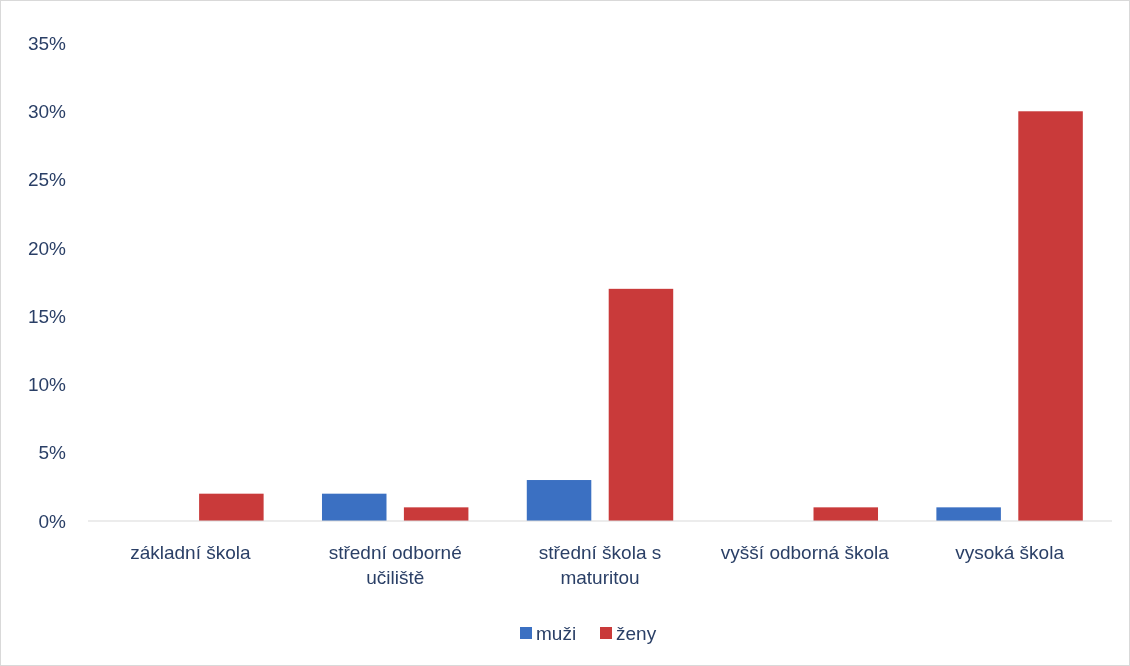 The width and height of the screenshot is (1130, 666). Describe the element at coordinates (52, 521) in the screenshot. I see `y-tick-label: 0%` at that location.